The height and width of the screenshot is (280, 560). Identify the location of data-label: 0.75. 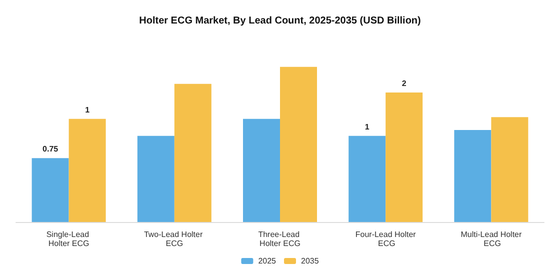
(50, 149).